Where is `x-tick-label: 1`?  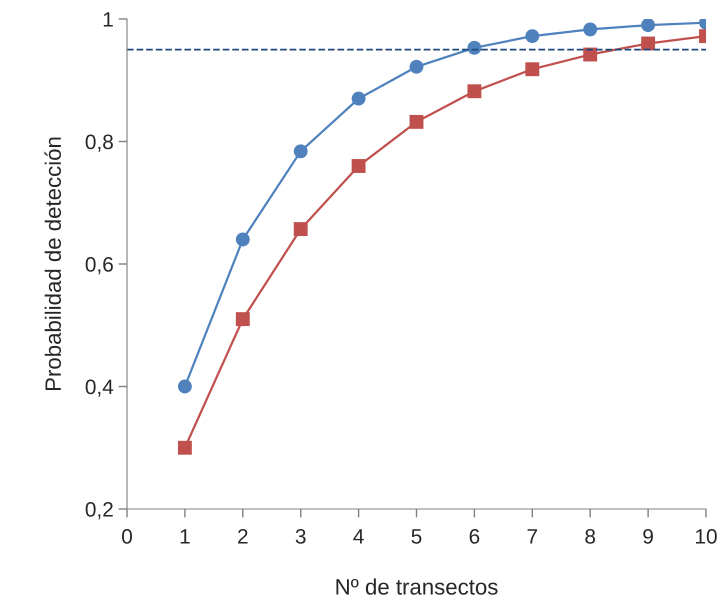
x-tick-label: 1 is located at coordinates (185, 536).